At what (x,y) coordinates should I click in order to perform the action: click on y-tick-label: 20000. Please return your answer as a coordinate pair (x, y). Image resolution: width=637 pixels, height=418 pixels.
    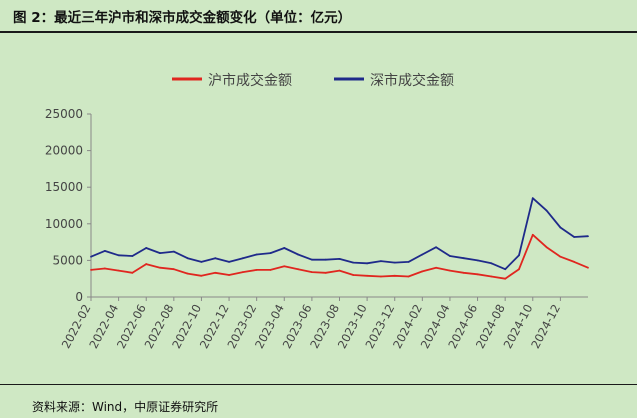
    Looking at the image, I should click on (64, 151).